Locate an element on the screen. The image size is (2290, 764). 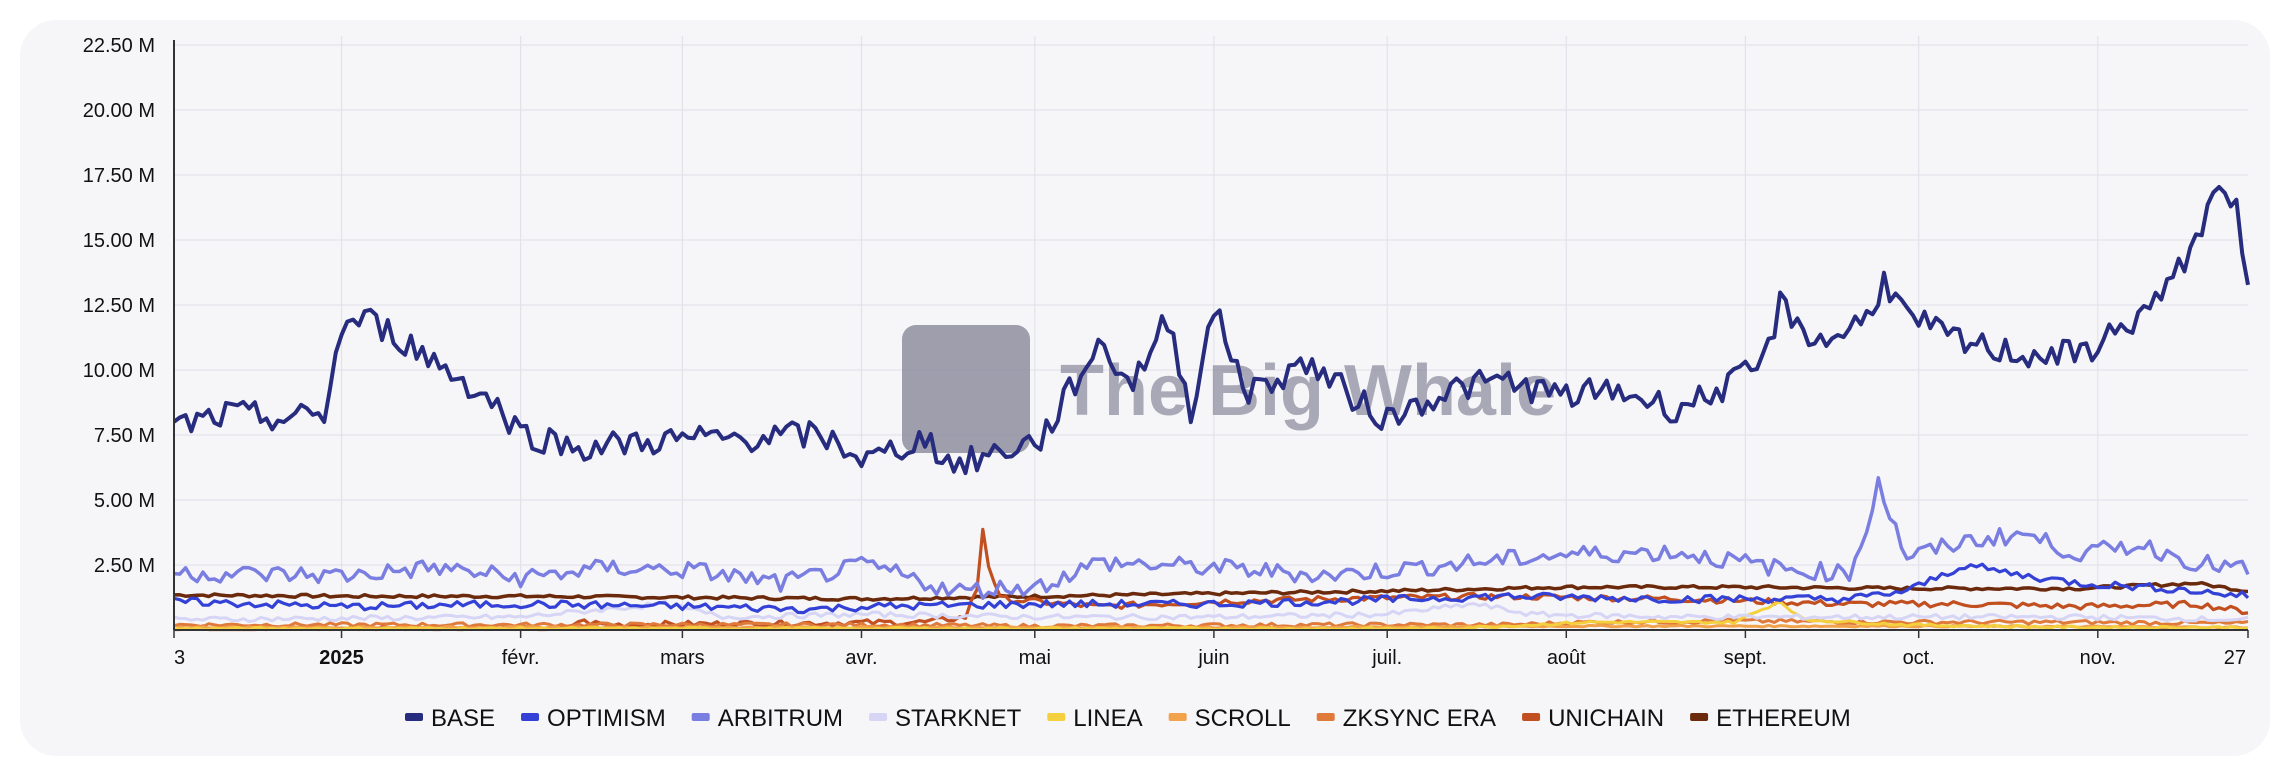
legend-label: LINEA is located at coordinates (1107, 718).